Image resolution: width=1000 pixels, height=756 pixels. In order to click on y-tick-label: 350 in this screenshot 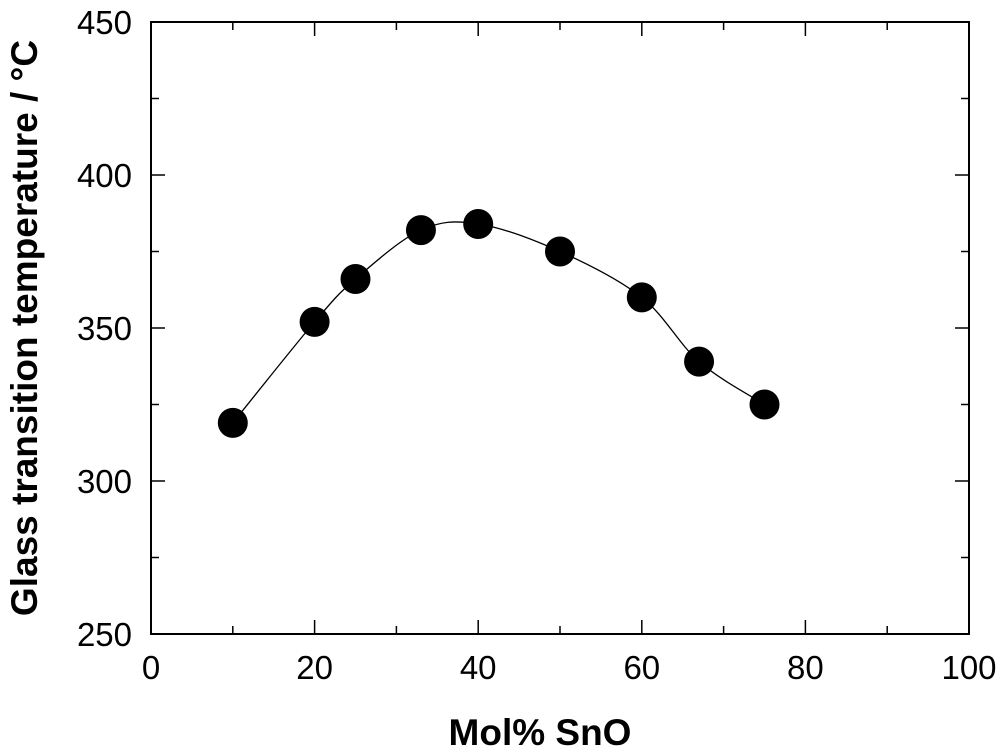, I will do `click(104, 328)`.